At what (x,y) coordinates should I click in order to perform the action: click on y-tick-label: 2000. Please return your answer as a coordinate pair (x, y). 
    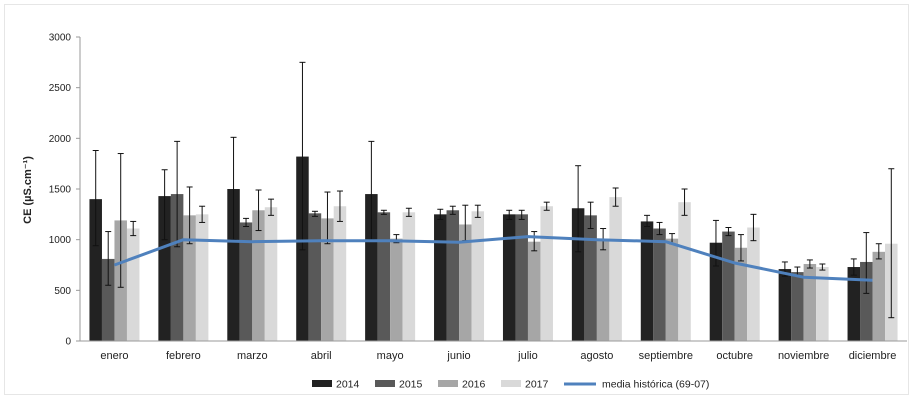
    Looking at the image, I should click on (60, 139).